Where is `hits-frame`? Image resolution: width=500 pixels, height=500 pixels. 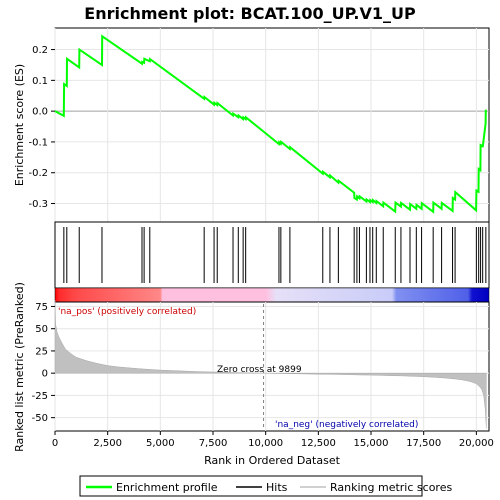 hits-frame is located at coordinates (272, 255).